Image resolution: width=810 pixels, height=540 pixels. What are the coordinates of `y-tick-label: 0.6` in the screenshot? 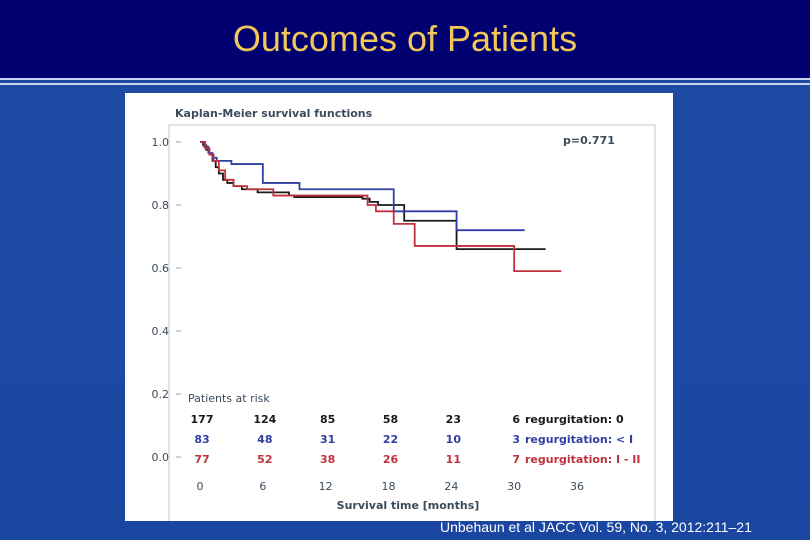 It's located at (161, 268).